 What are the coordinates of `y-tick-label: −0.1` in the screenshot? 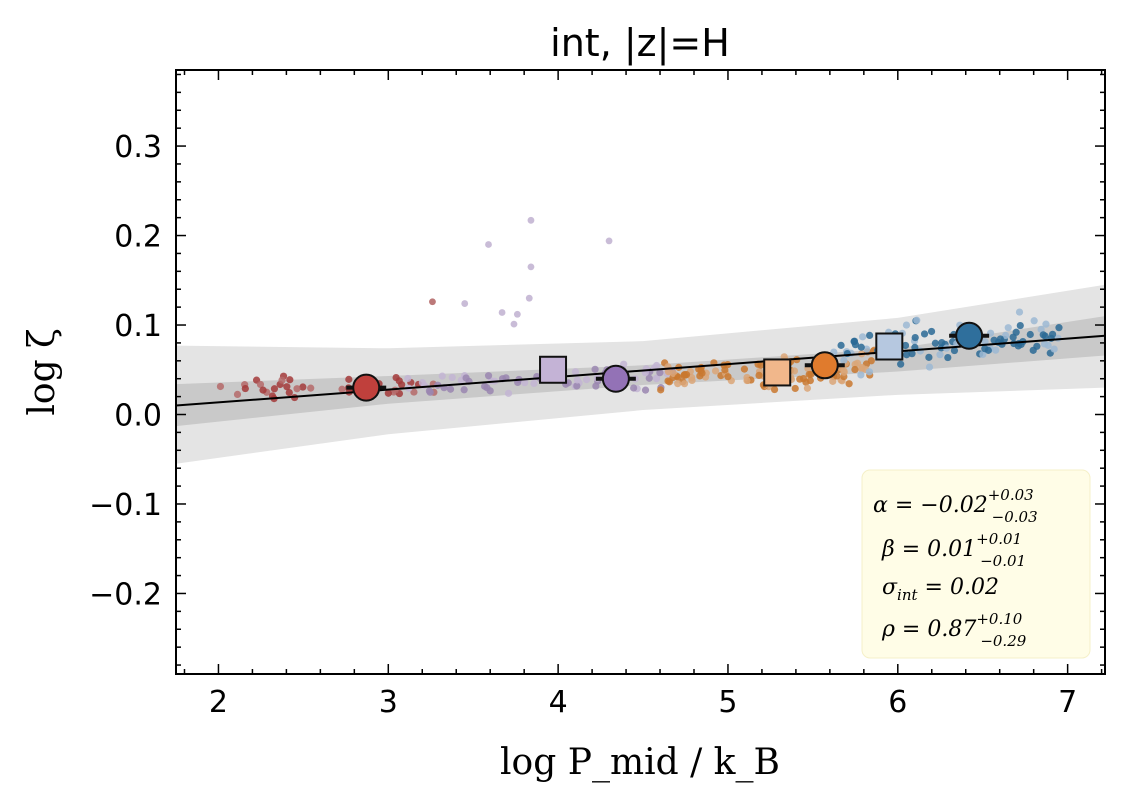 It's located at (125, 505).